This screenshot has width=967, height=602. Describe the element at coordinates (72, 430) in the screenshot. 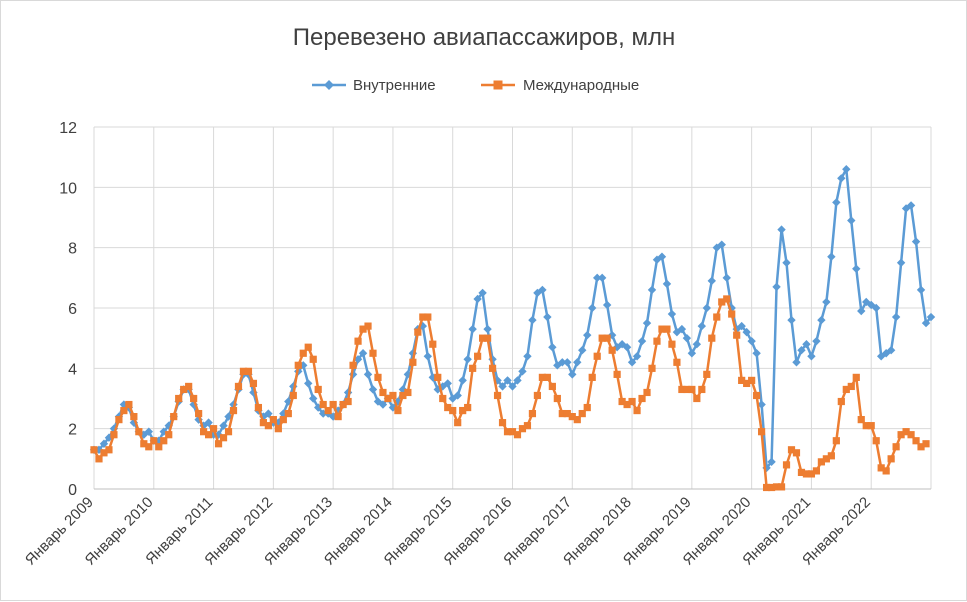

I see `y-tick-label: 2` at that location.